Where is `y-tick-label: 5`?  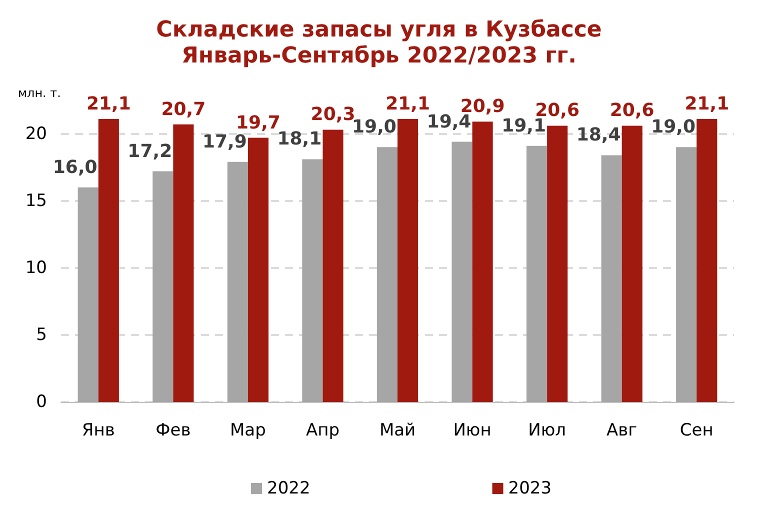 y-tick-label: 5 is located at coordinates (41, 334).